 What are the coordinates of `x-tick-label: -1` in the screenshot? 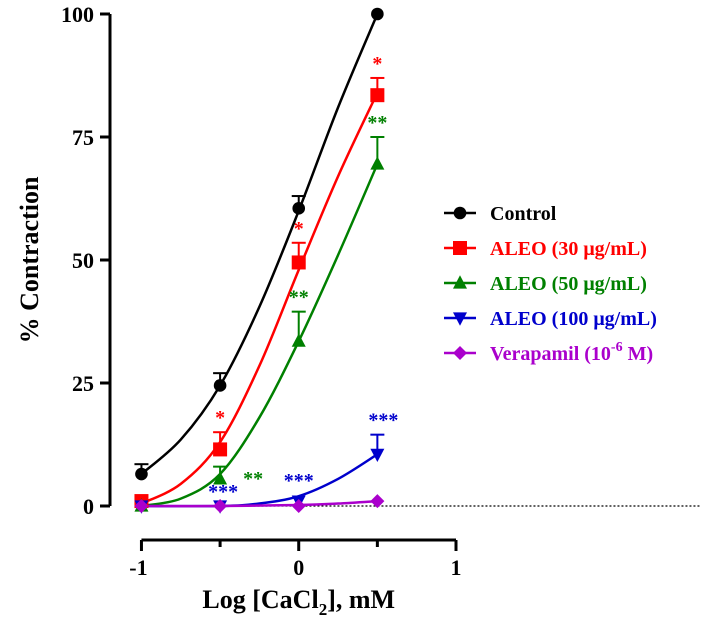 It's located at (138, 567).